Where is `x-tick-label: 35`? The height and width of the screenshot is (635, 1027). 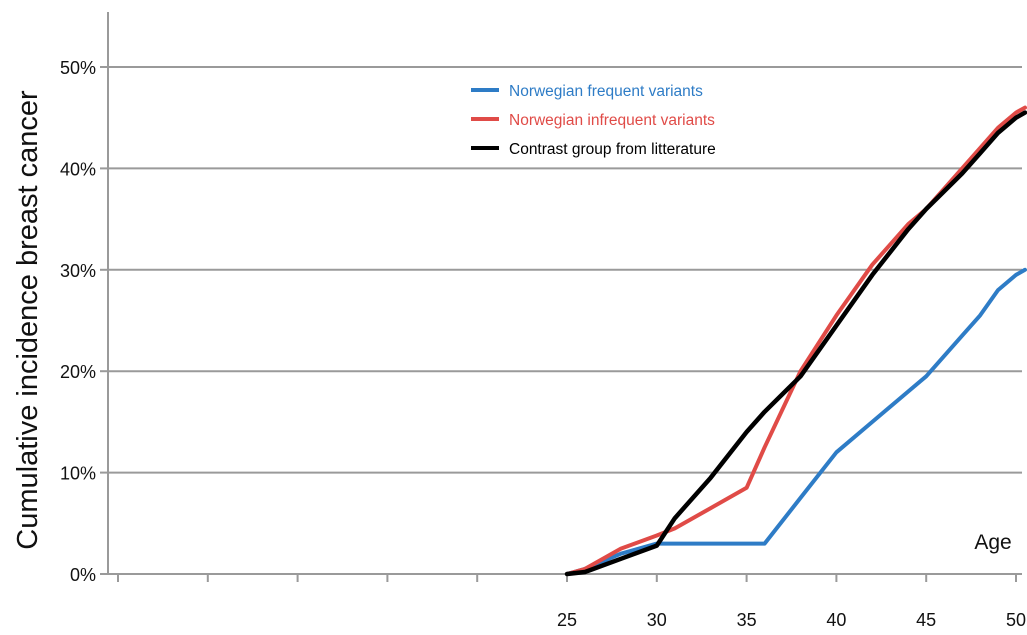
x-tick-label: 35 is located at coordinates (747, 620).